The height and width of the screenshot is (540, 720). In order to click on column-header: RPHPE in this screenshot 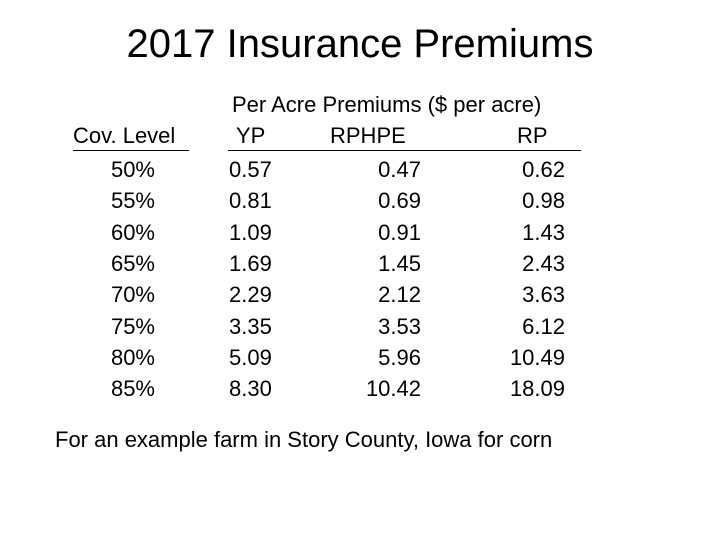, I will do `click(368, 135)`.